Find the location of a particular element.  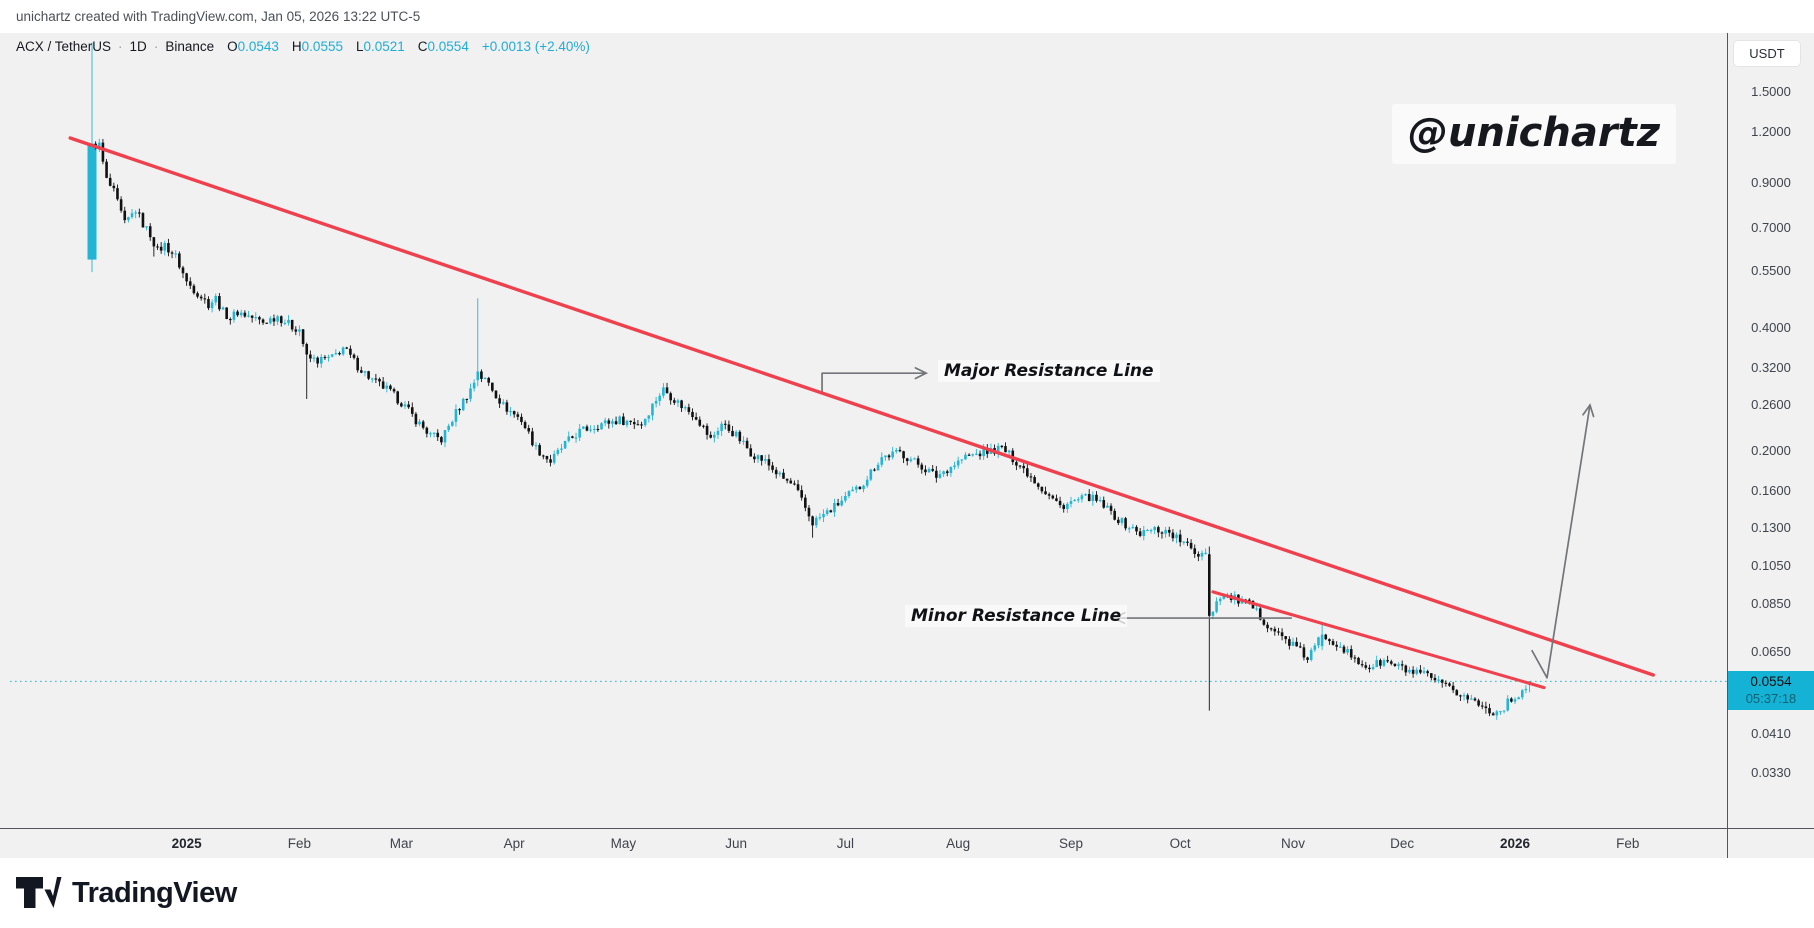

watermark-handle: @unichartz is located at coordinates (1534, 134).